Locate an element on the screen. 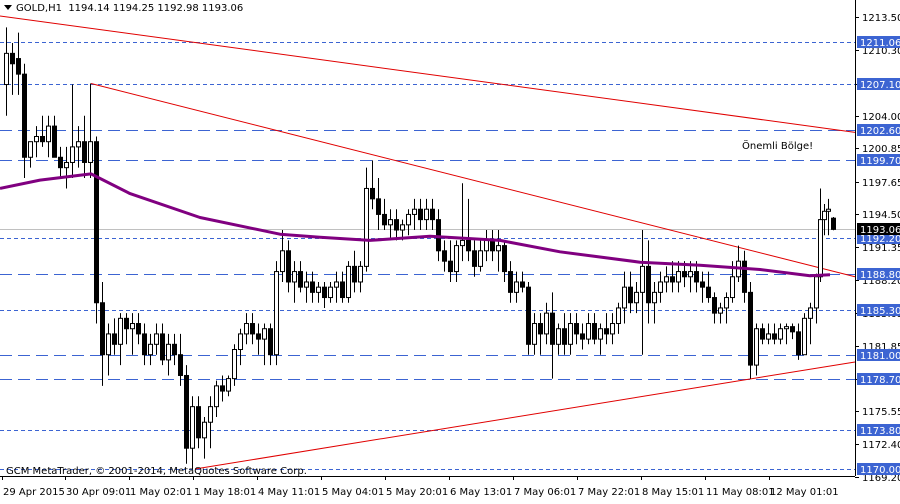 The height and width of the screenshot is (504, 900). level-label: 1207.10 is located at coordinates (880, 85).